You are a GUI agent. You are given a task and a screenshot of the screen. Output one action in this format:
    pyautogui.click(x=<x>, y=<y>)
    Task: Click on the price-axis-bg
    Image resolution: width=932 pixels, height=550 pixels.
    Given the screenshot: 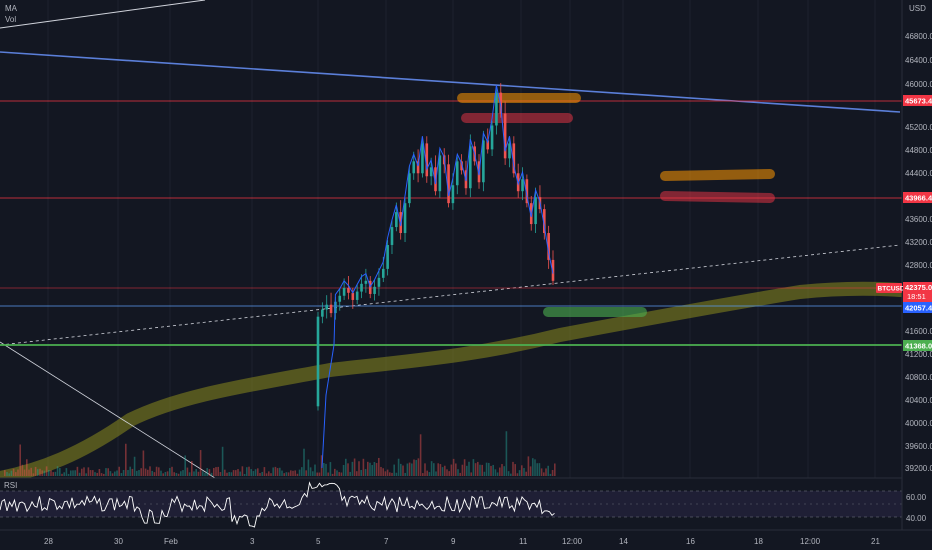 What is the action you would take?
    pyautogui.click(x=917, y=265)
    